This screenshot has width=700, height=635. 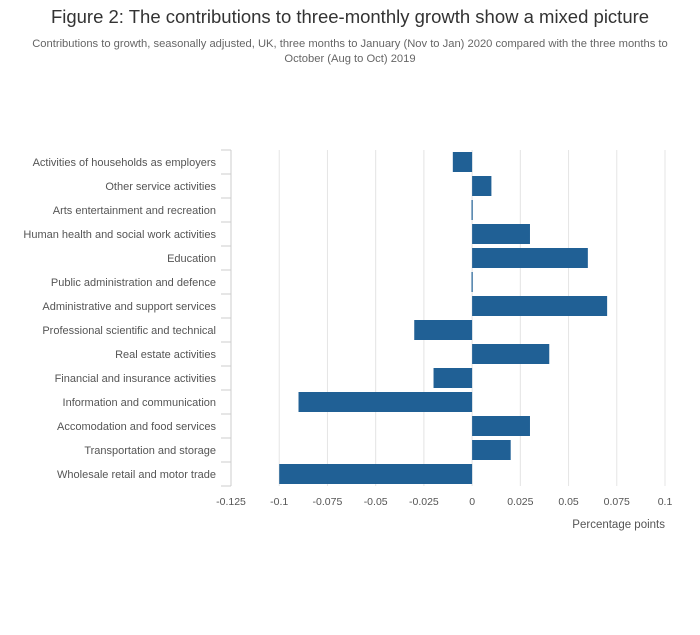 I want to click on category-label: Financial and insurance activities, so click(x=136, y=379).